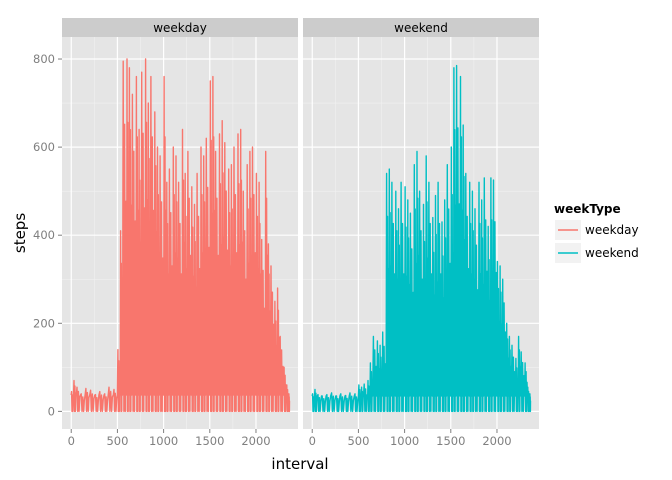  I want to click on x-axis-title: interval, so click(299, 464).